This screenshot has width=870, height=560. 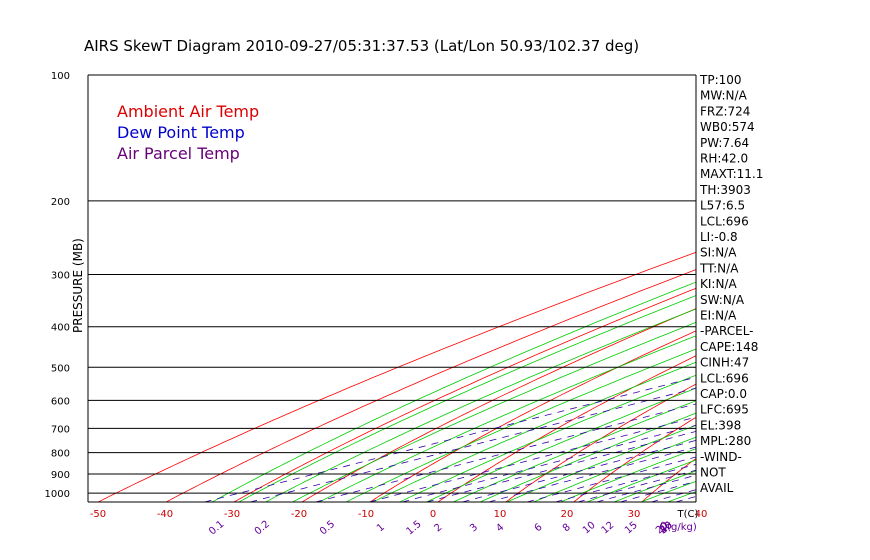 I want to click on legend-ambient-air-temp: Ambient Air Temp, so click(x=188, y=111).